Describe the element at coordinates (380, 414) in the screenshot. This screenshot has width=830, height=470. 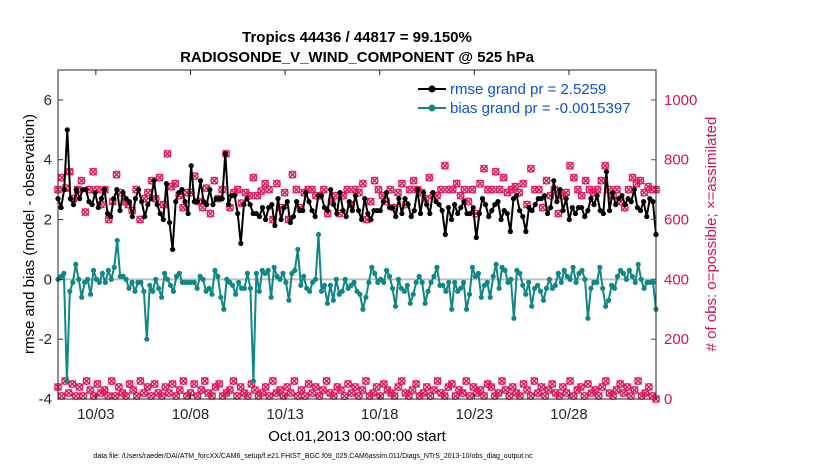
I see `x-tick-label: 10/18` at that location.